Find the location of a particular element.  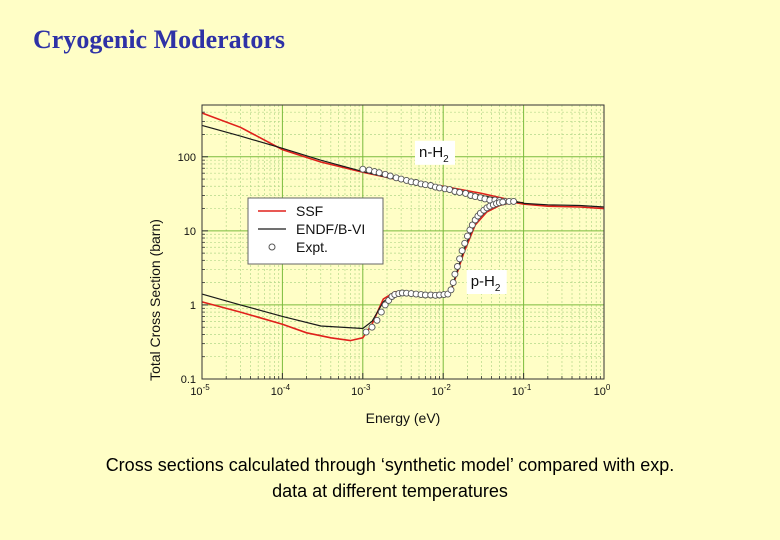

x-tick-label: 10⁻³ is located at coordinates (361, 390).